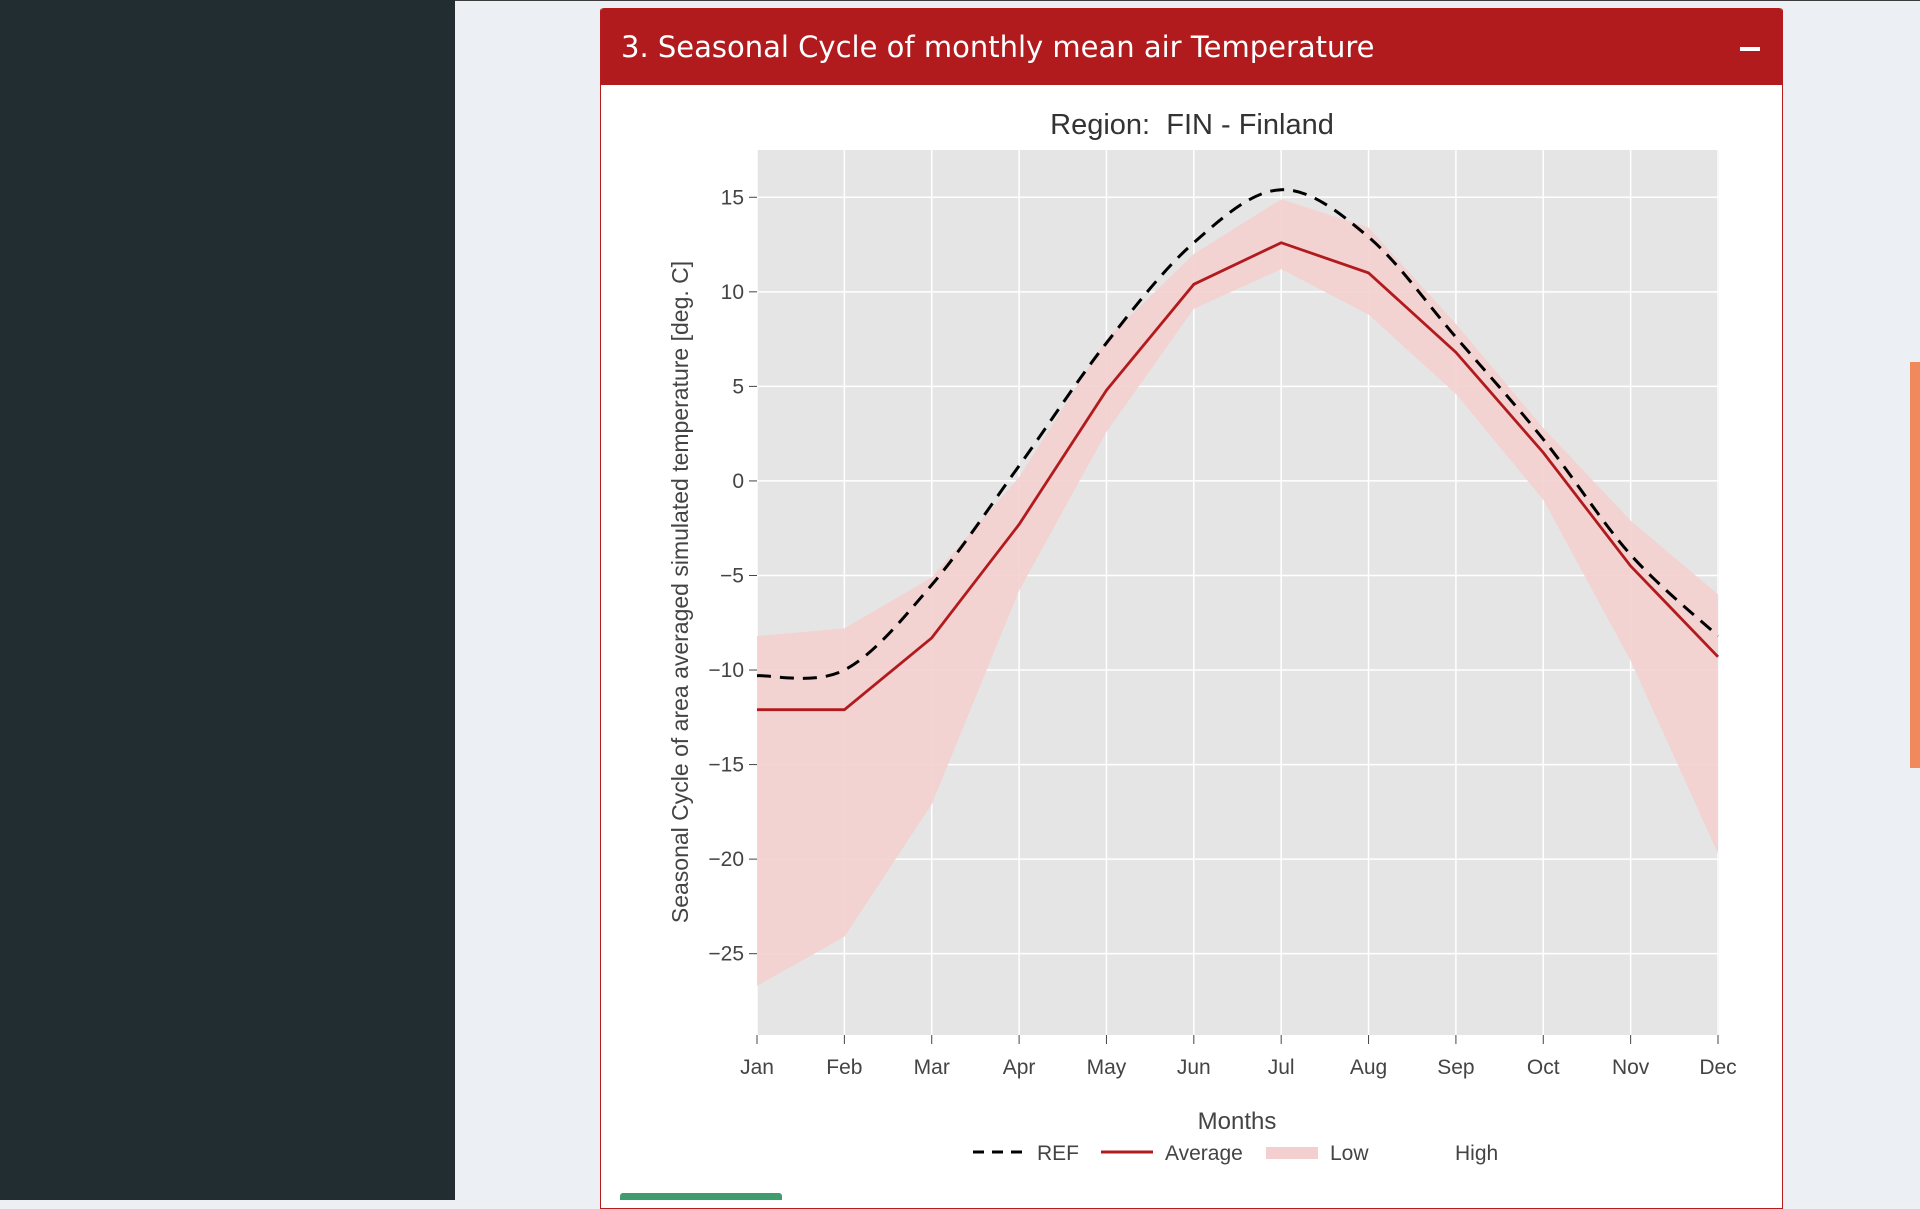  I want to click on y-tick-label: 5, so click(738, 386).